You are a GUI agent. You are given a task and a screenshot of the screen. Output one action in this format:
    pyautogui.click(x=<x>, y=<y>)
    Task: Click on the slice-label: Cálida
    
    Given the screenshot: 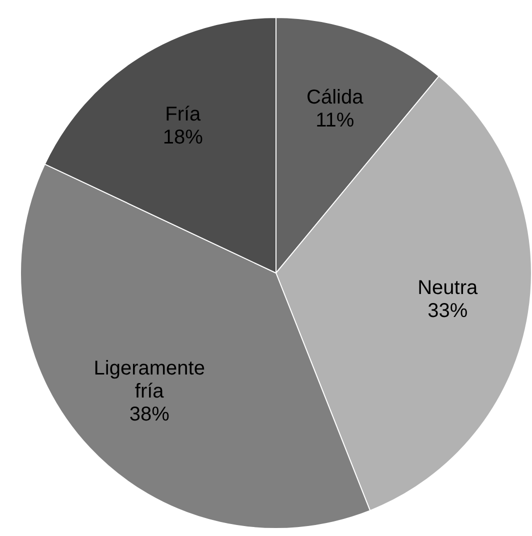 What is the action you would take?
    pyautogui.click(x=335, y=97)
    